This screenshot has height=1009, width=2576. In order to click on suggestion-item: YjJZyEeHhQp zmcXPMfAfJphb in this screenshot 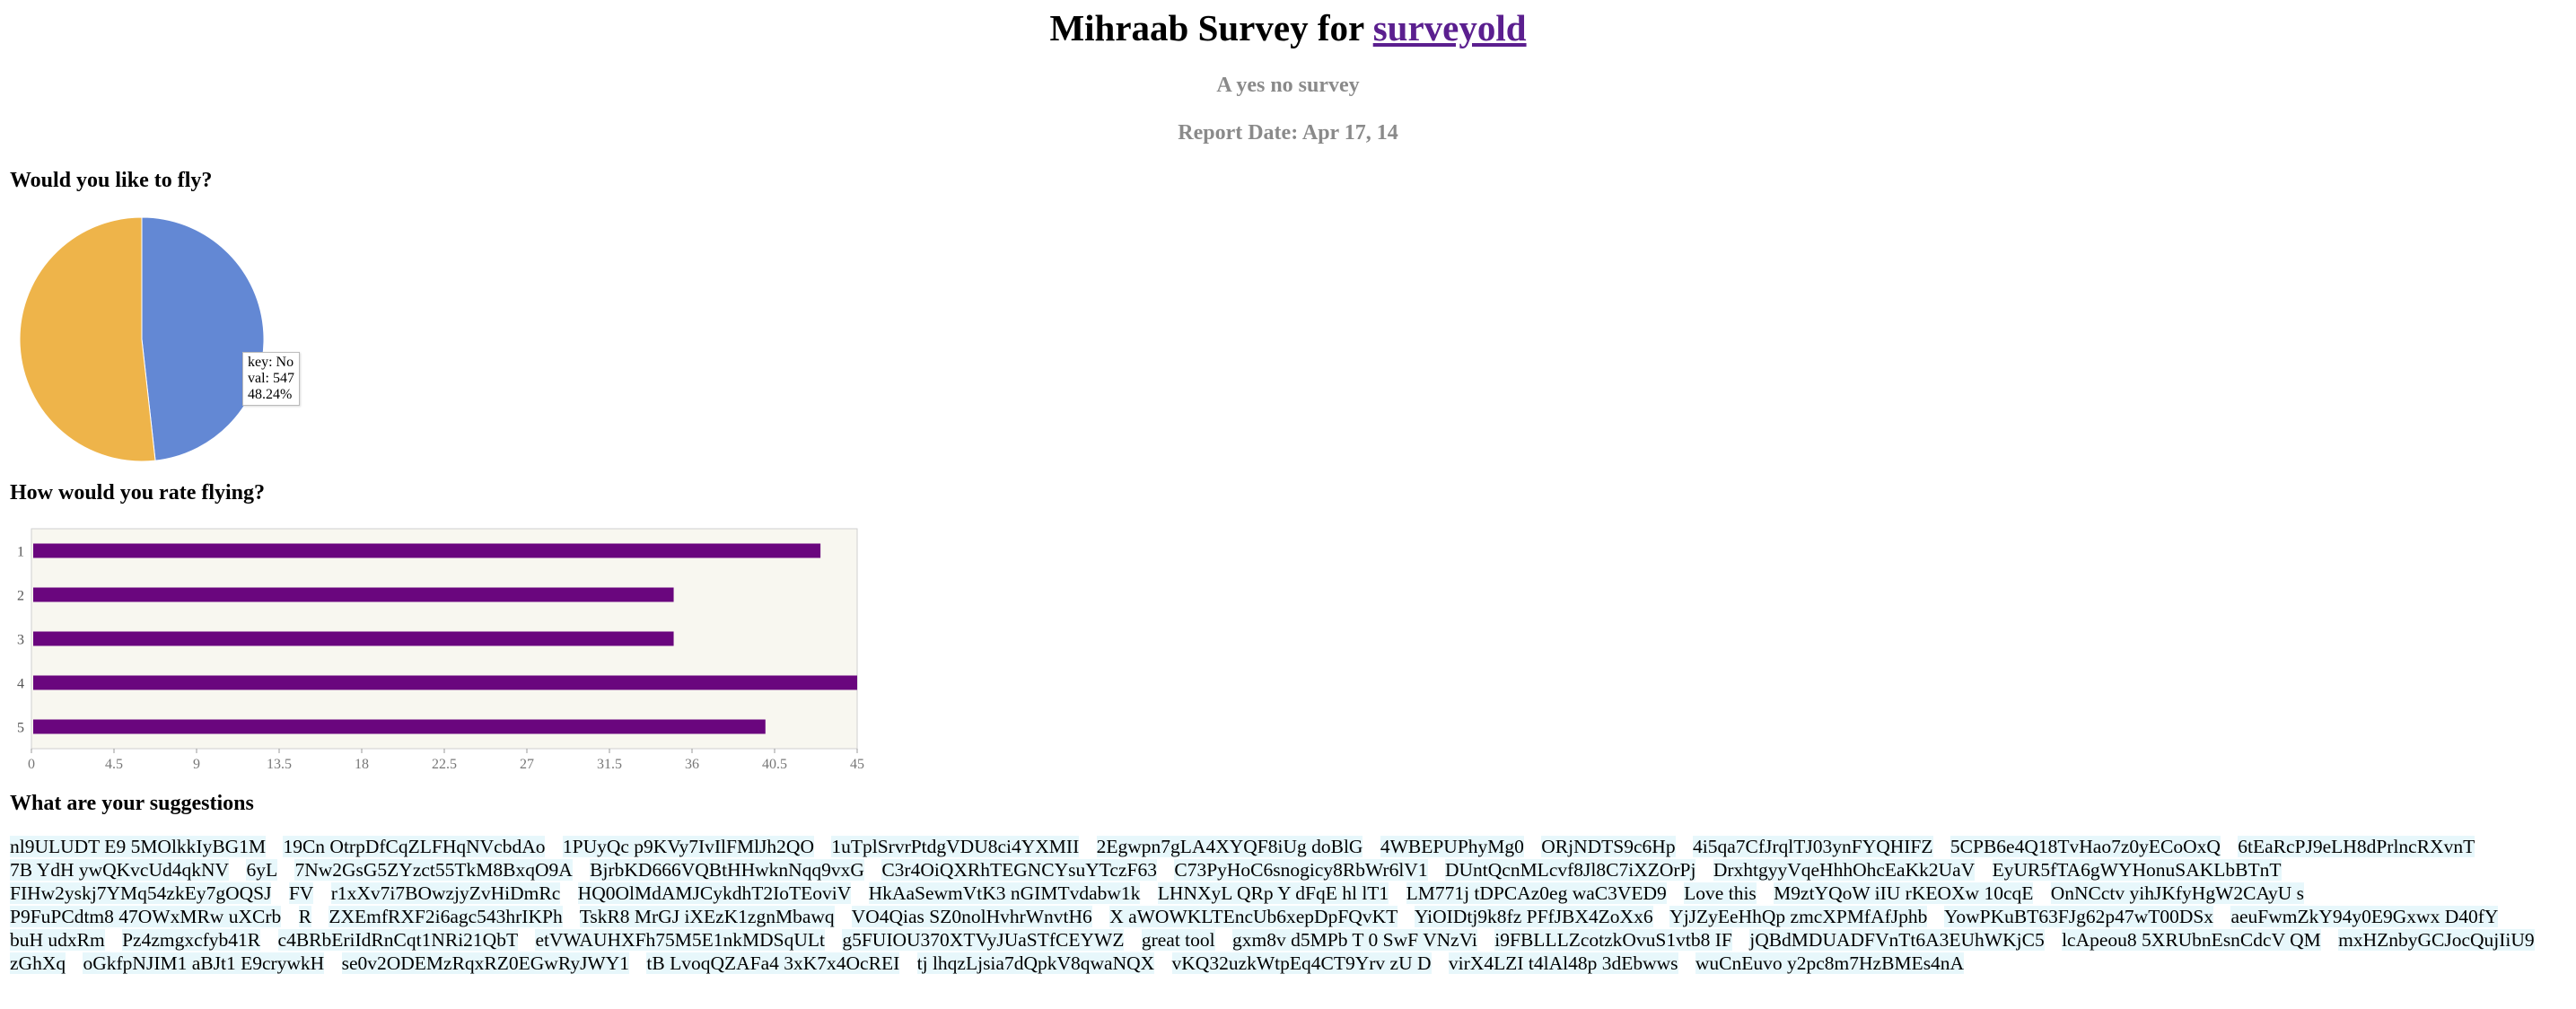, I will do `click(1798, 917)`.